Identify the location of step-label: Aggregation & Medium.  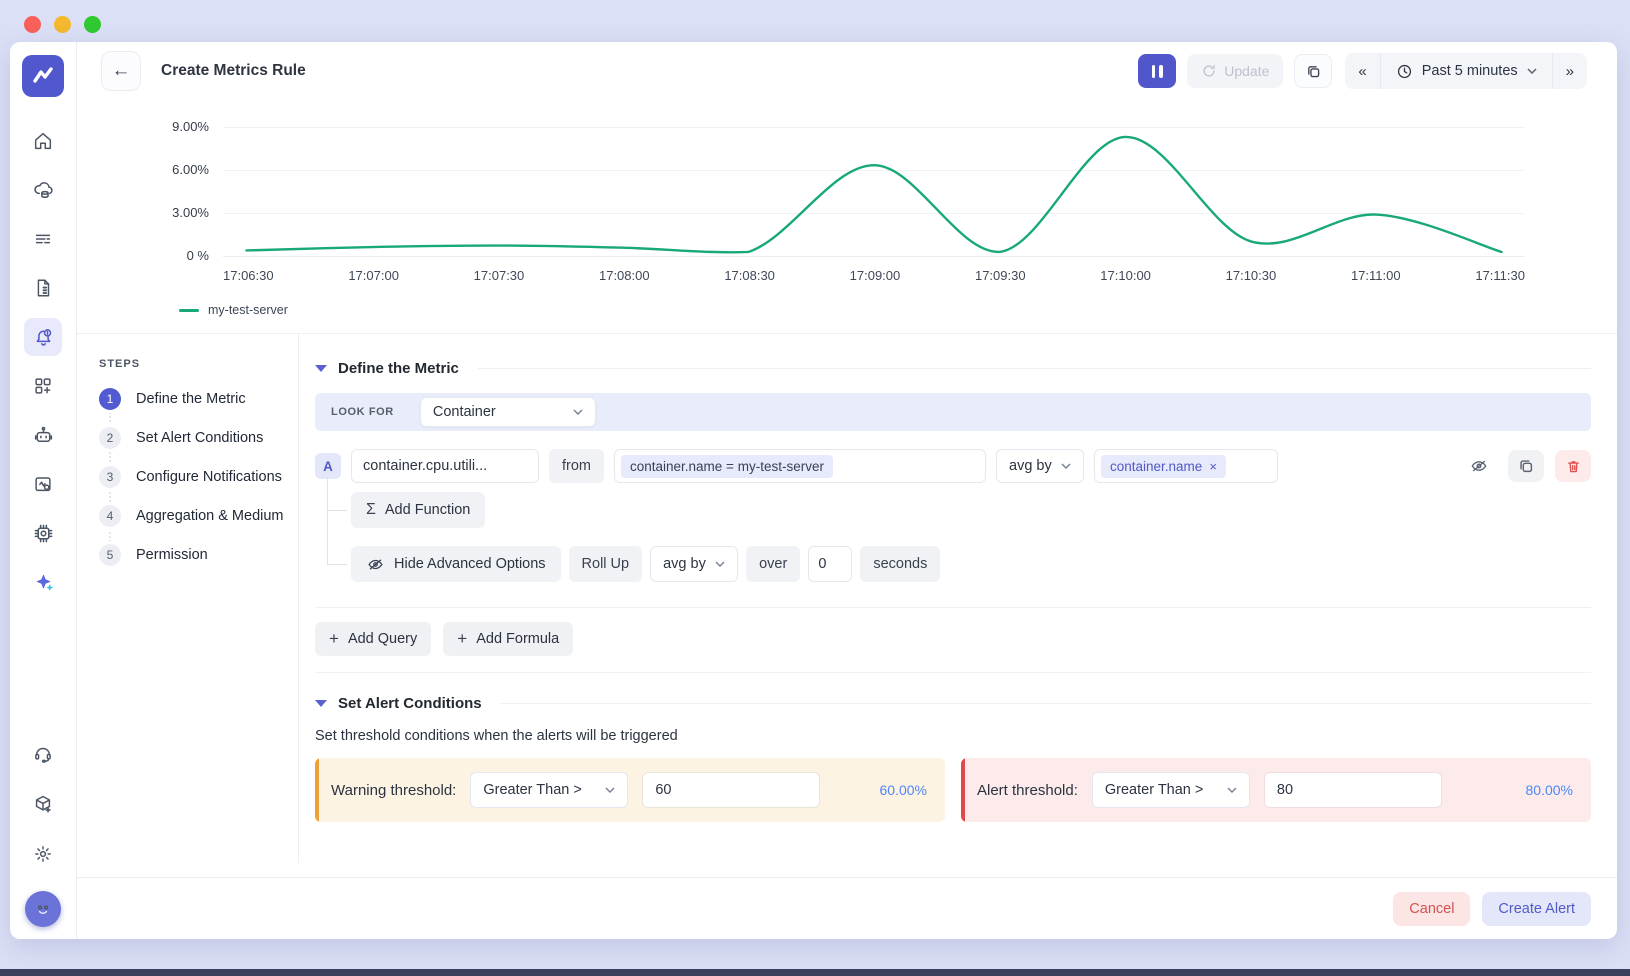
(210, 516).